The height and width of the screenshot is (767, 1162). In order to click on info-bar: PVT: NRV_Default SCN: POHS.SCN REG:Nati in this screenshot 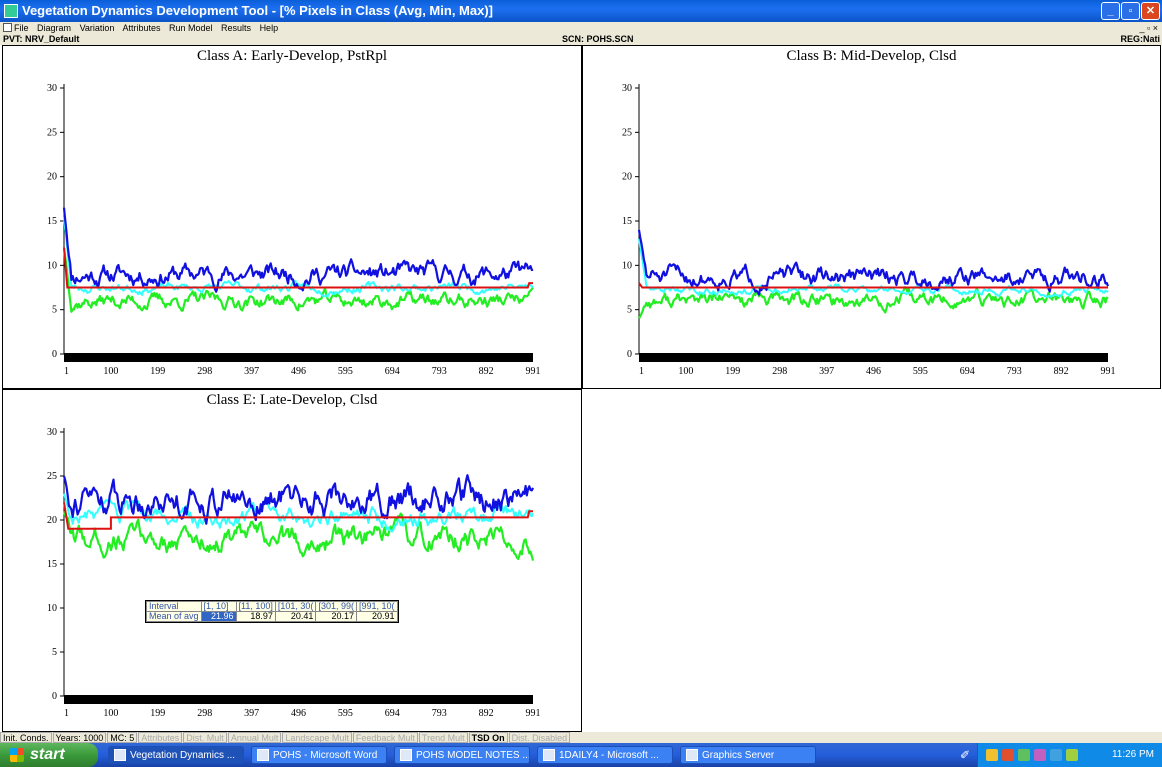, I will do `click(581, 39)`.